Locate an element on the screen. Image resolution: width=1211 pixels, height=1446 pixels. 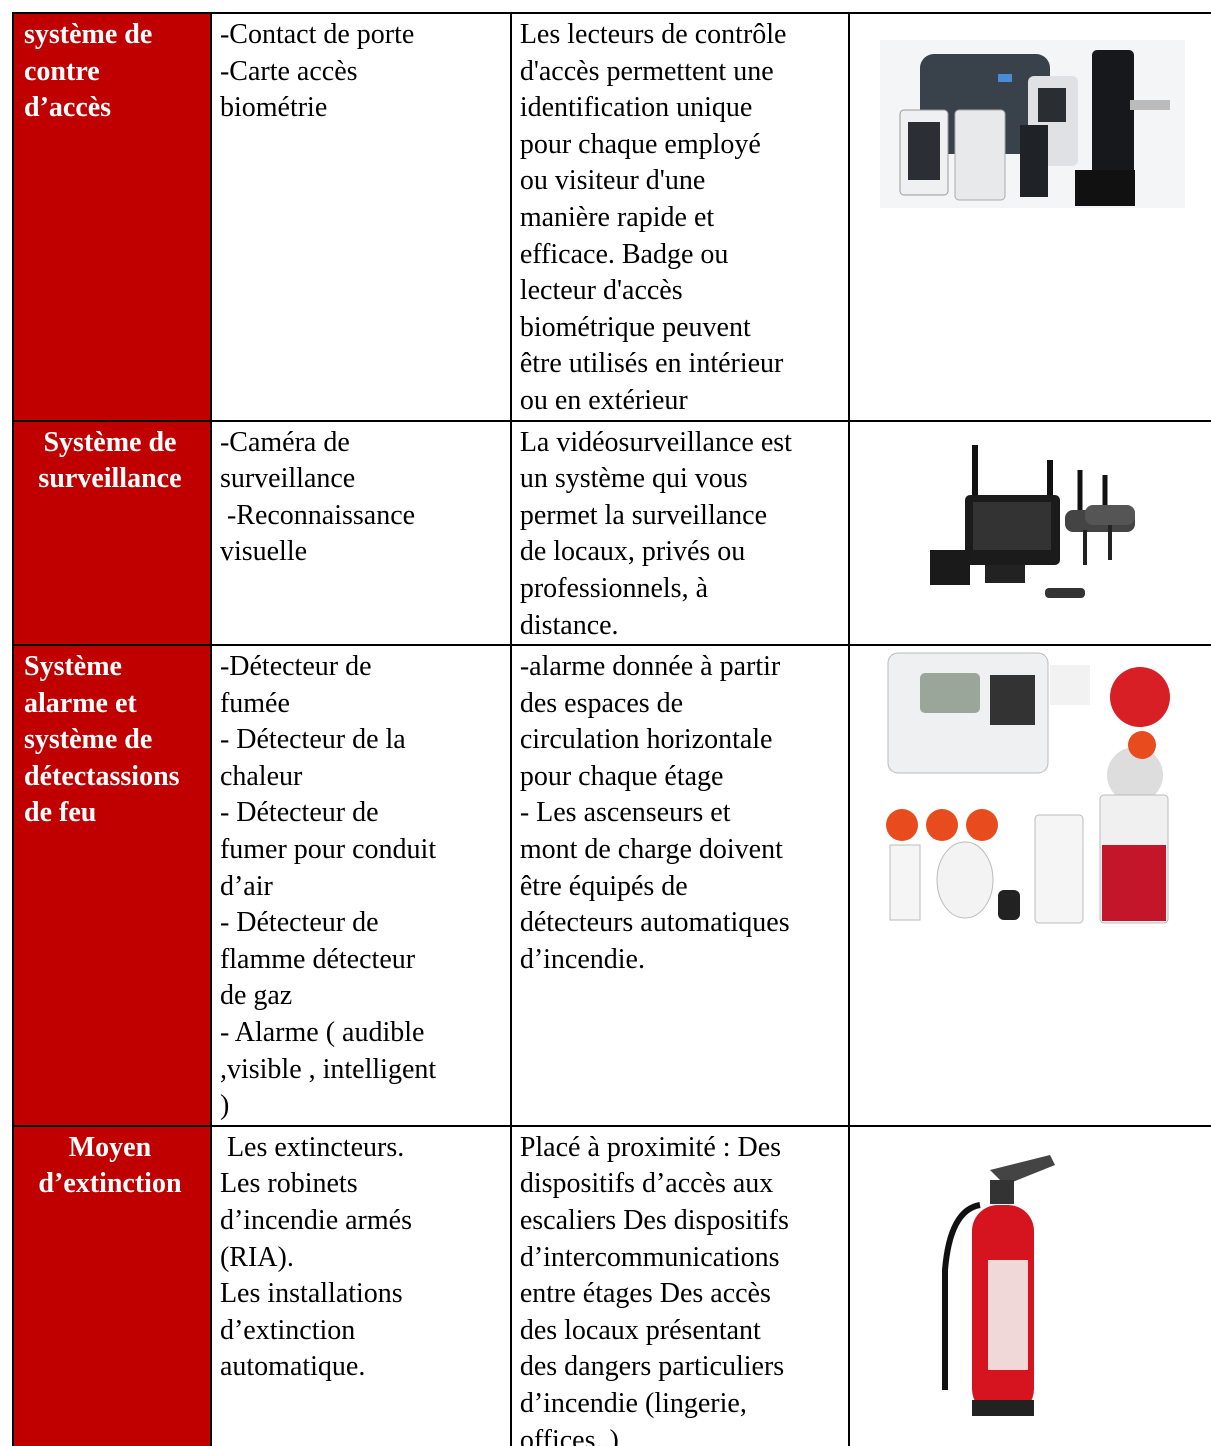
description-line: entre étages Des accès is located at coordinates (645, 1294).